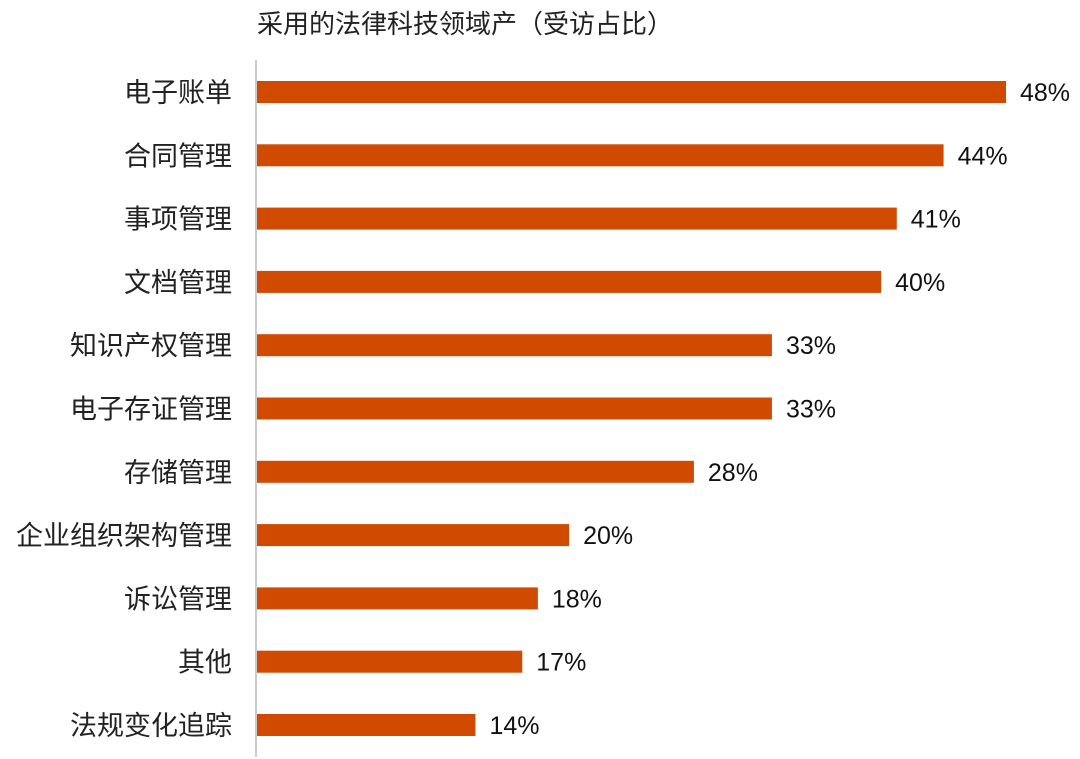 The width and height of the screenshot is (1080, 759). I want to click on category-label-9: 其他, so click(205, 663).